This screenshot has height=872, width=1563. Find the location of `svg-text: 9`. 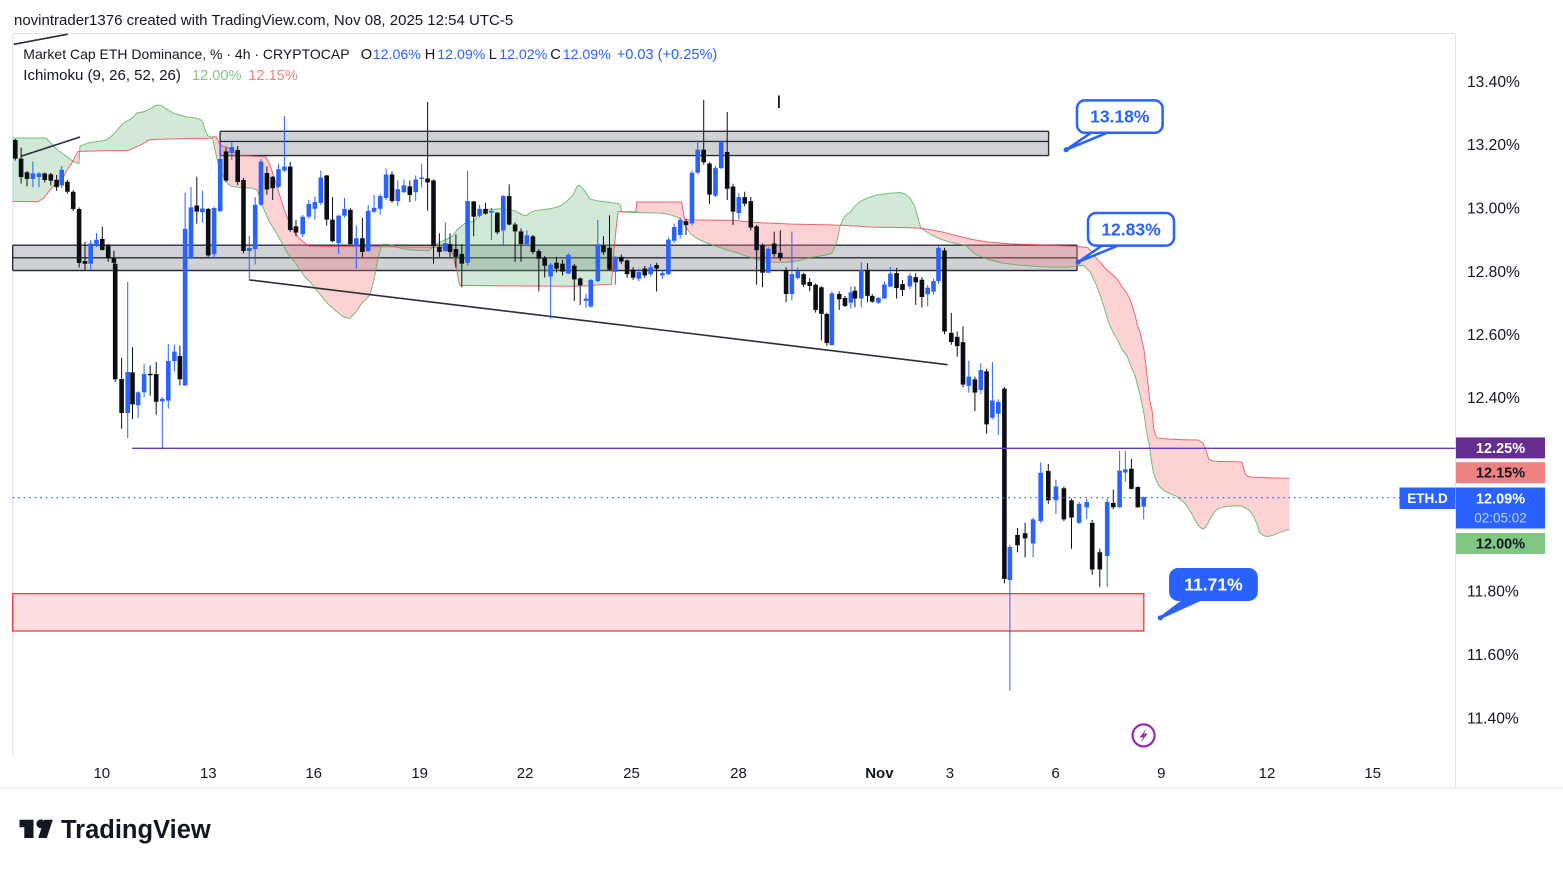

svg-text: 9 is located at coordinates (1161, 773).